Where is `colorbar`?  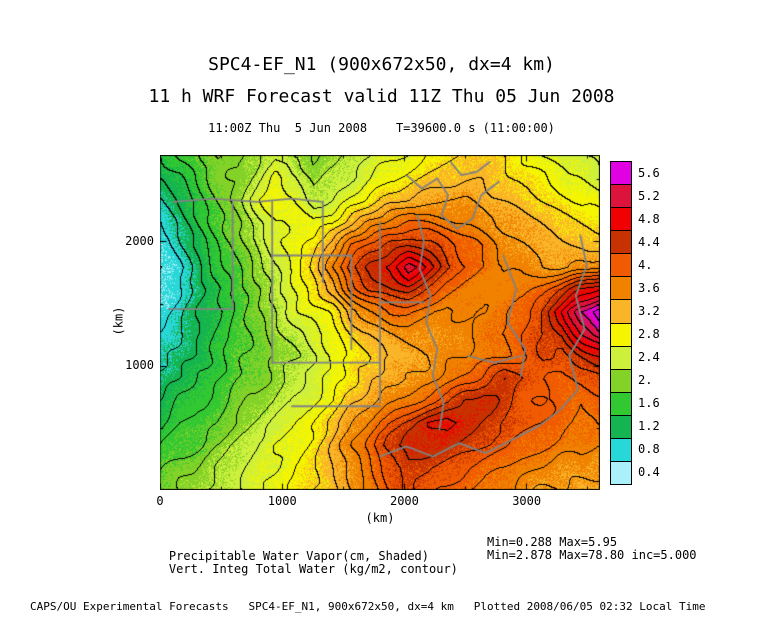 colorbar is located at coordinates (621, 323).